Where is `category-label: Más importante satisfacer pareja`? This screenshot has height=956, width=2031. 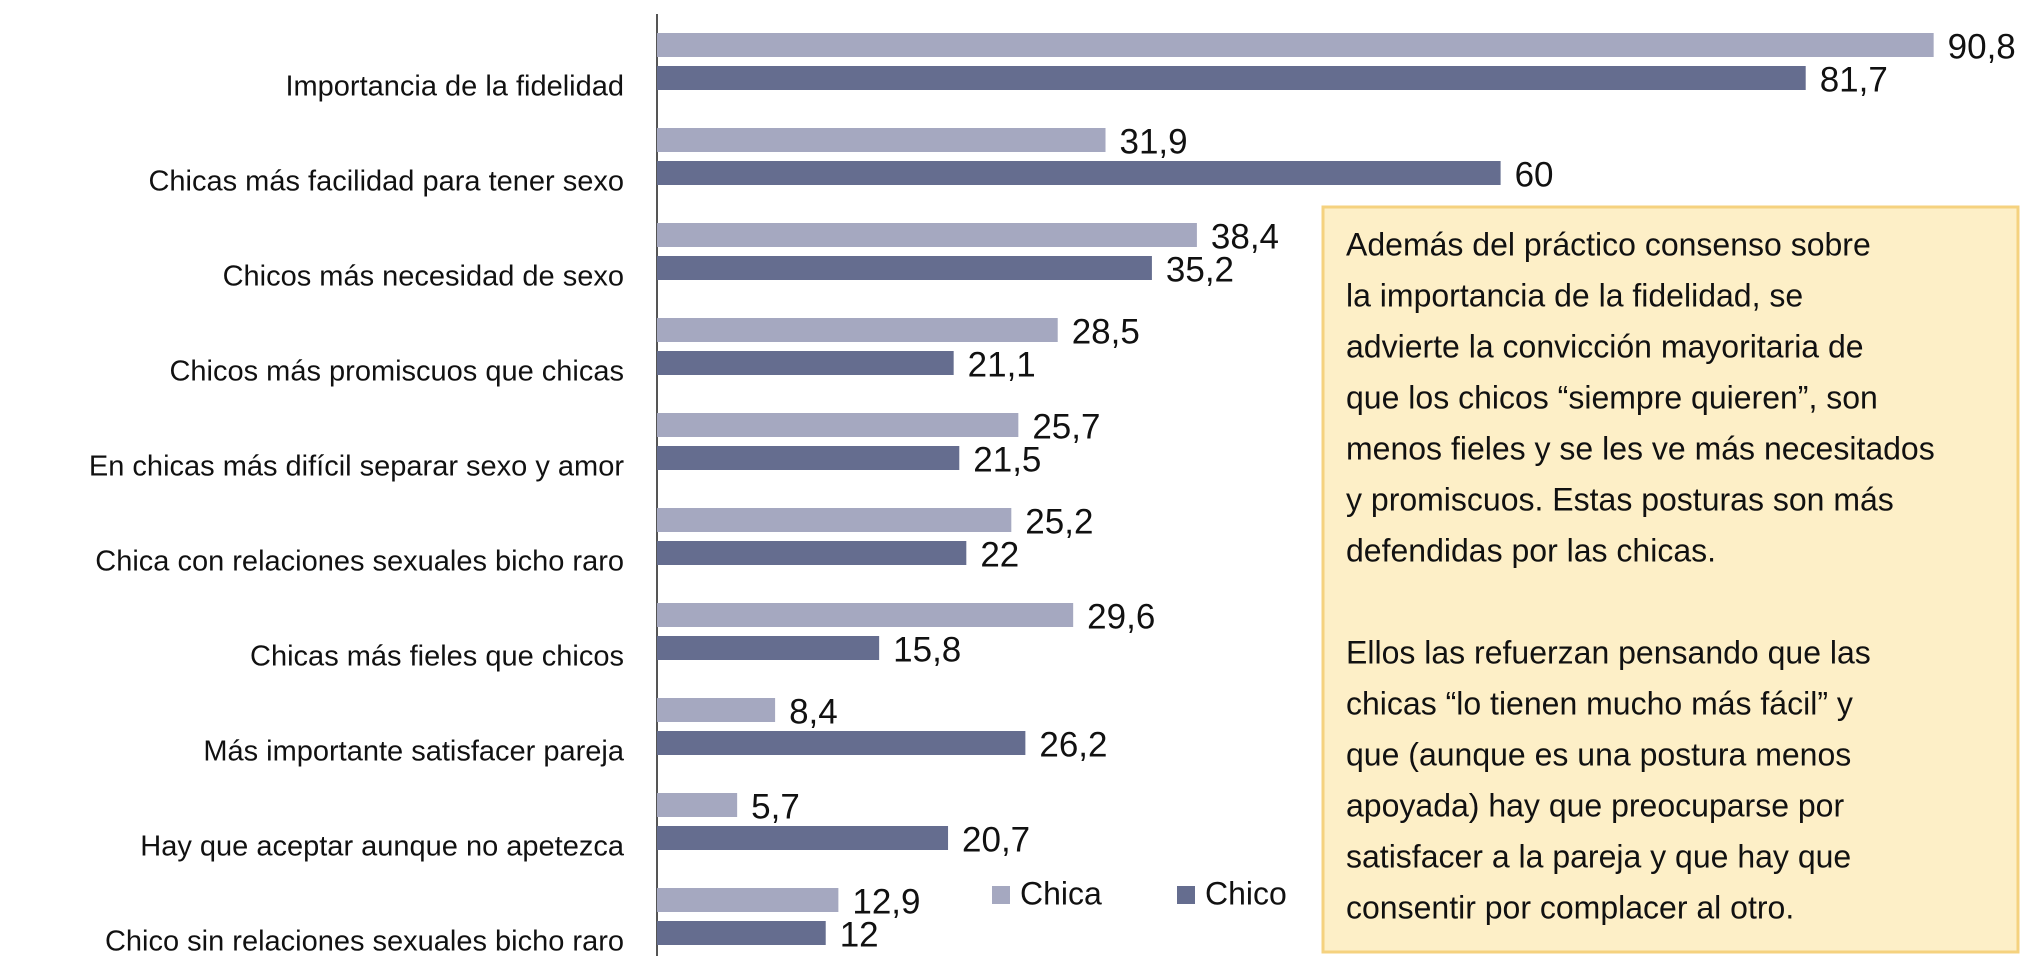 category-label: Más importante satisfacer pareja is located at coordinates (414, 752).